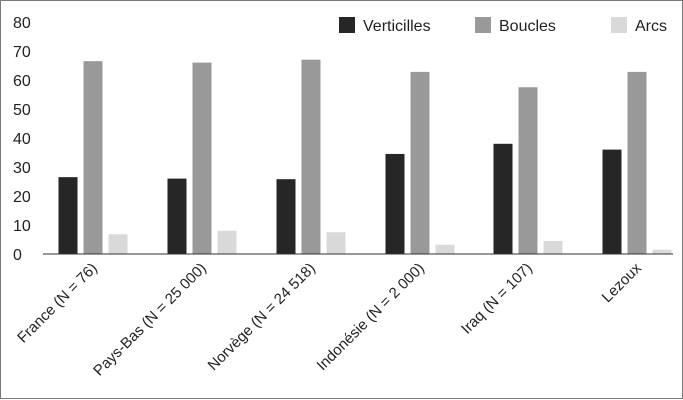  I want to click on y-tick-label: 70, so click(22, 52).